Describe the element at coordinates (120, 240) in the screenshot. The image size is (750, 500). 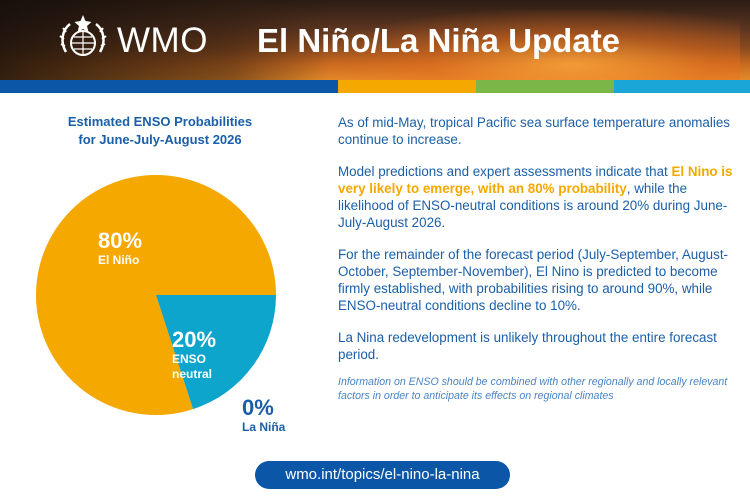
I see `el-nino-percent: 80%` at that location.